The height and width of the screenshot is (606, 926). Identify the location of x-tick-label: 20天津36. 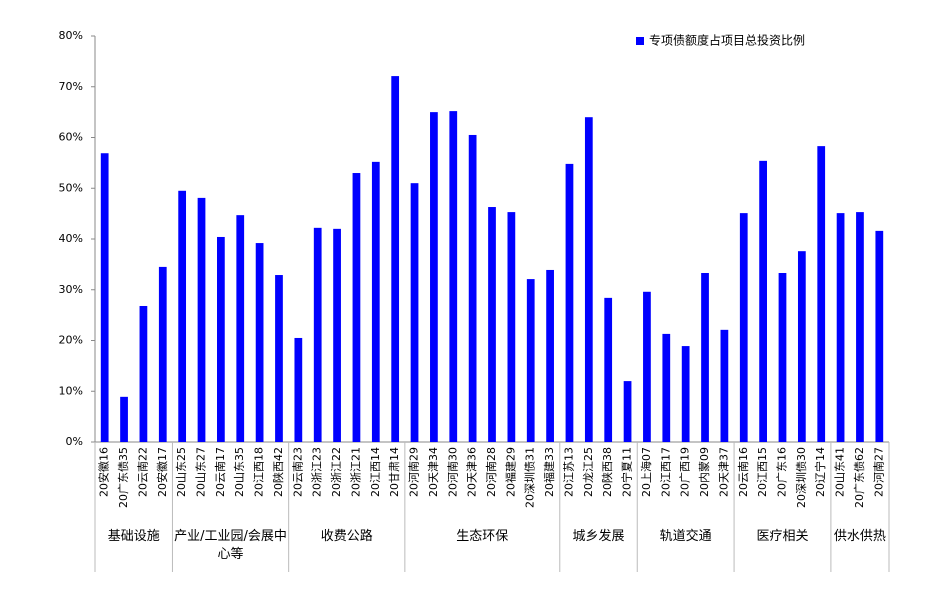
(472, 472).